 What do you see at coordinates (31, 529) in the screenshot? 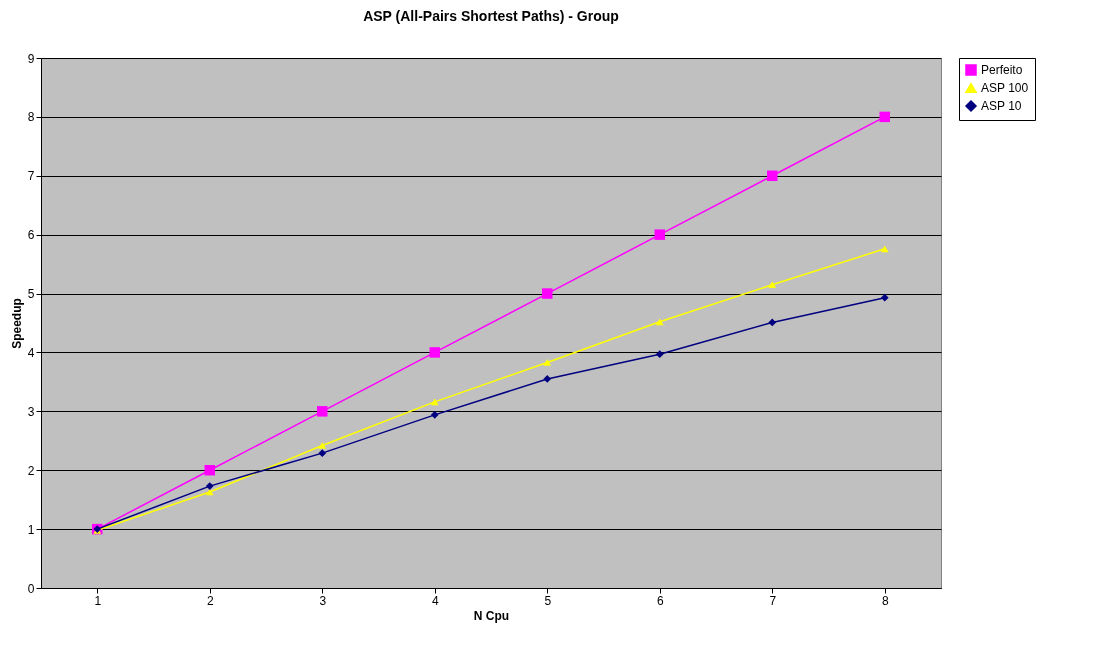
I see `y-tick-label: 1` at bounding box center [31, 529].